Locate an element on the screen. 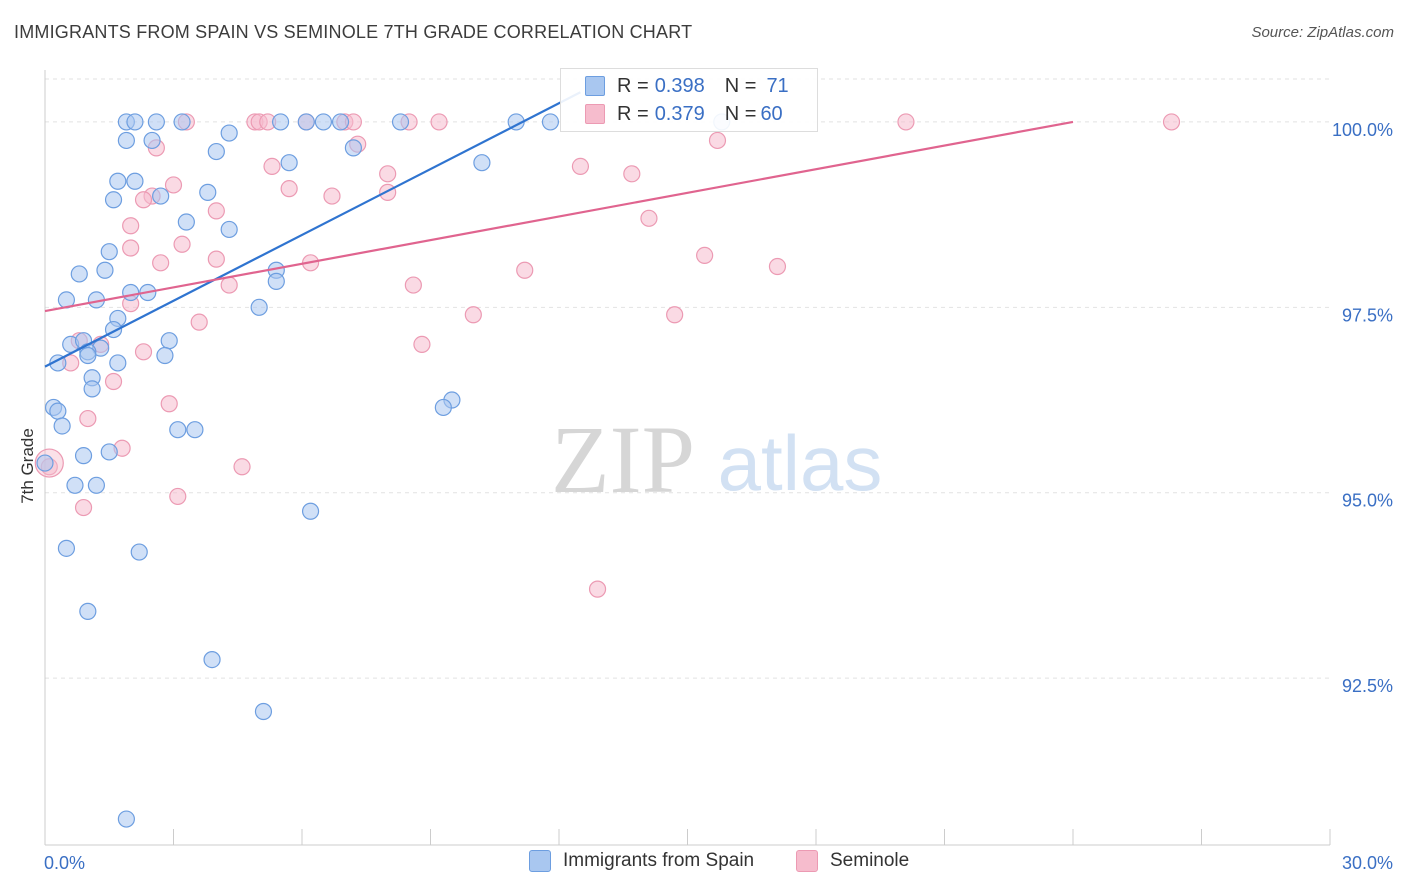 This screenshot has width=1406, height=892. source-label: Source: ZipAtlas.com is located at coordinates (1322, 32).